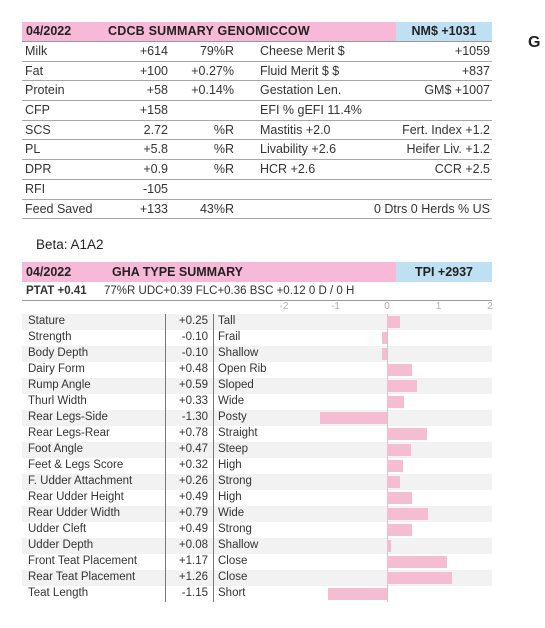 This screenshot has width=545, height=628. What do you see at coordinates (257, 190) in the screenshot?
I see `genomic-row: RFI -105` at bounding box center [257, 190].